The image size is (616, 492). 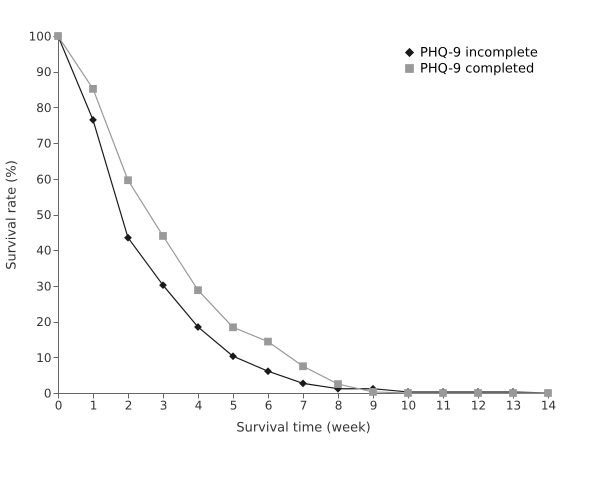 I want to click on x-tick-label: 12, so click(x=478, y=405).